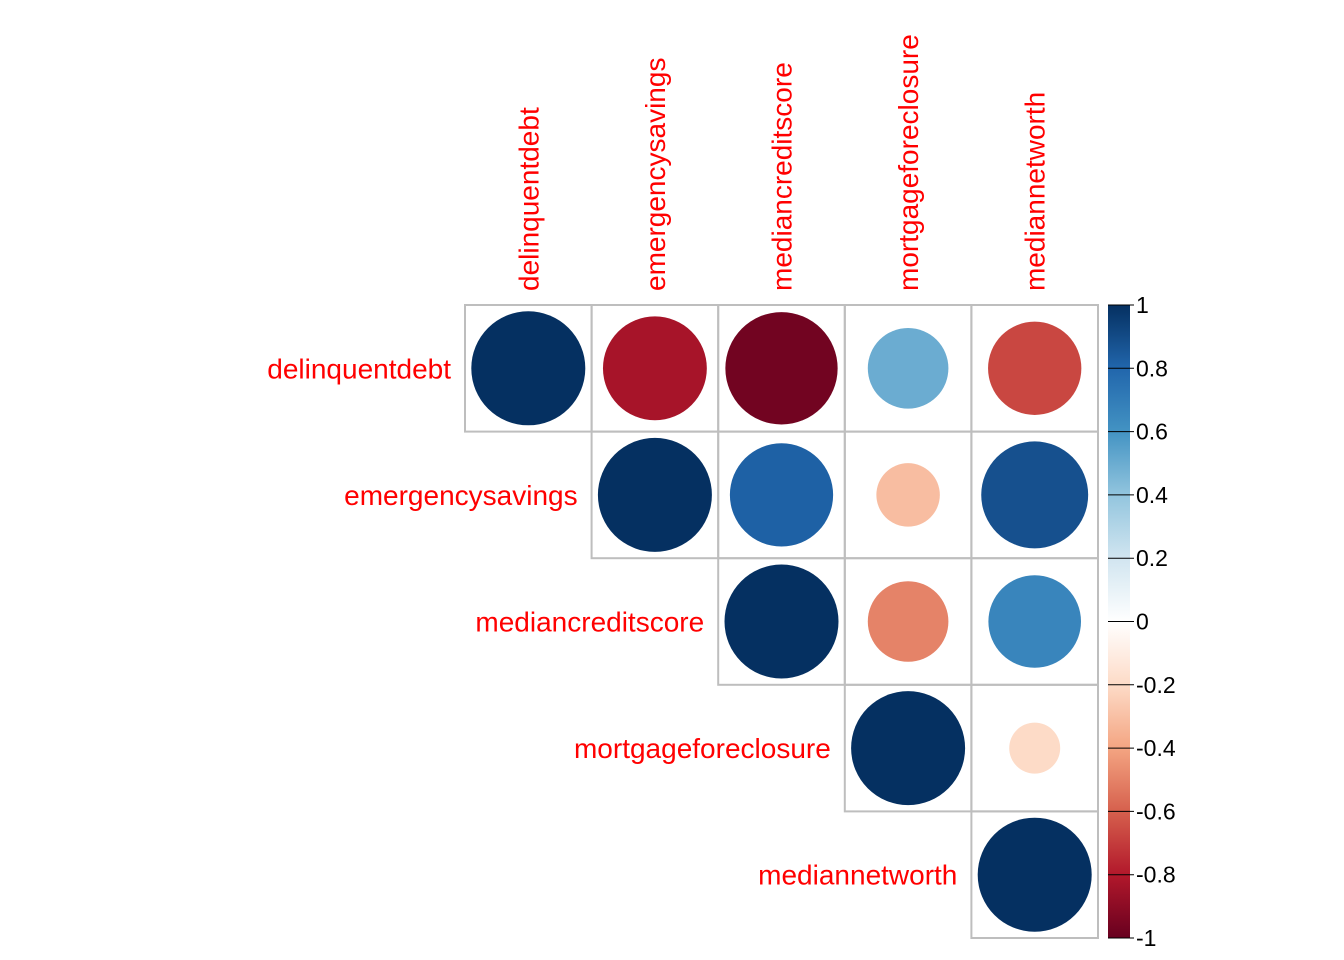 The width and height of the screenshot is (1344, 960). What do you see at coordinates (1156, 685) in the screenshot?
I see `colorbar-tick-label: -0.2` at bounding box center [1156, 685].